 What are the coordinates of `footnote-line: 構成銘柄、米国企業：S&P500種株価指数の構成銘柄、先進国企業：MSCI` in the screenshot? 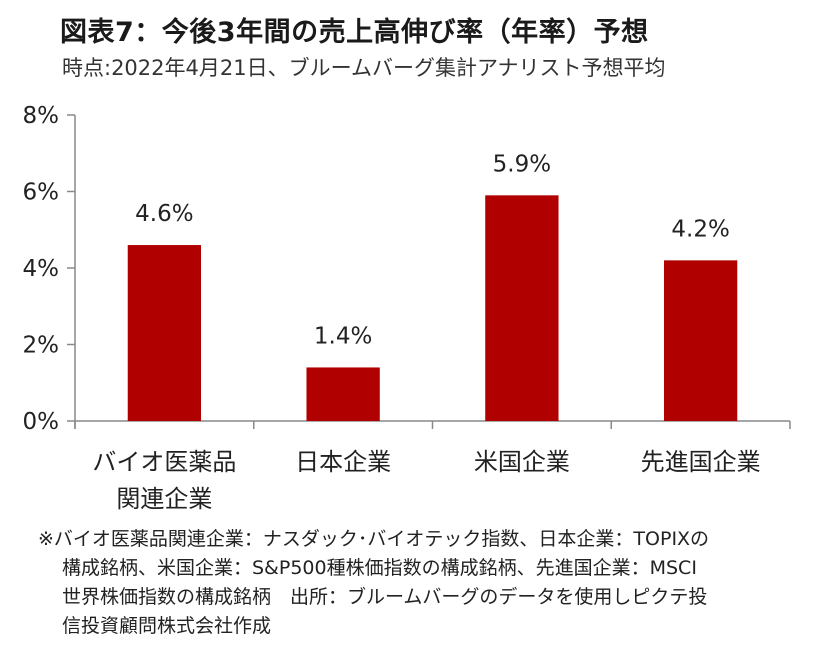 It's located at (379, 568).